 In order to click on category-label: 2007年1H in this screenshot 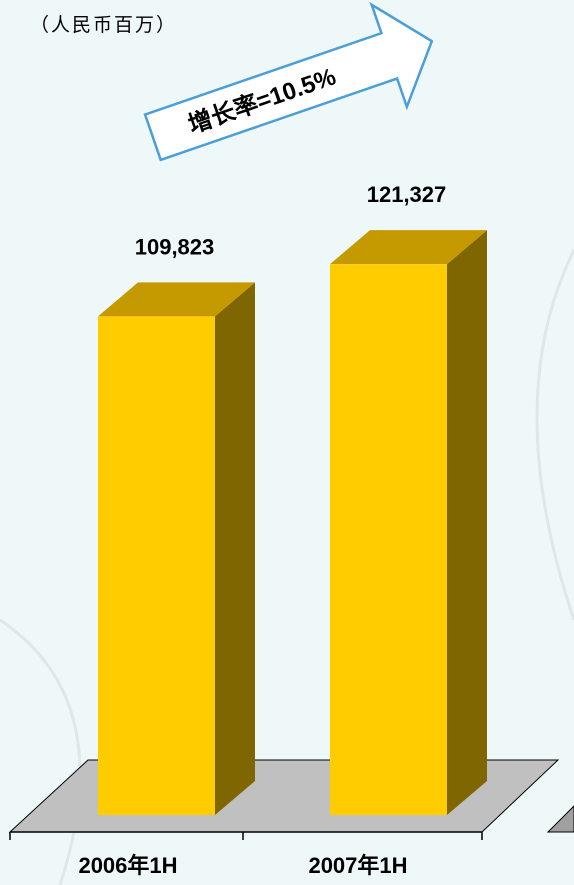, I will do `click(357, 865)`.